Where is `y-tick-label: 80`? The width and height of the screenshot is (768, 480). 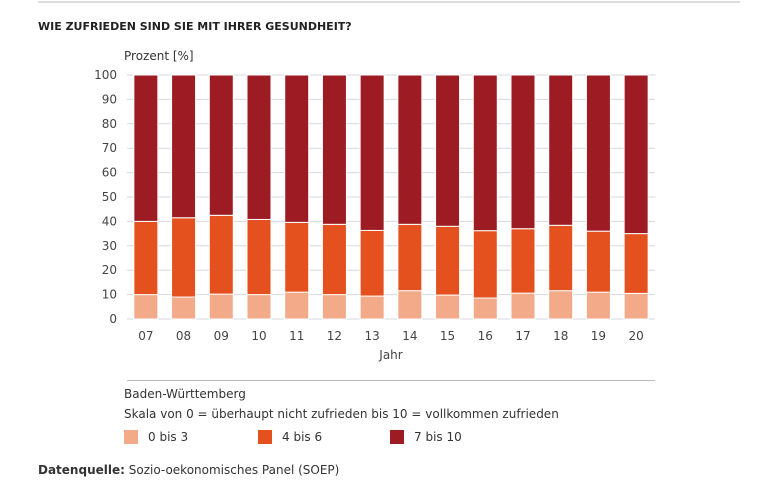 y-tick-label: 80 is located at coordinates (109, 124).